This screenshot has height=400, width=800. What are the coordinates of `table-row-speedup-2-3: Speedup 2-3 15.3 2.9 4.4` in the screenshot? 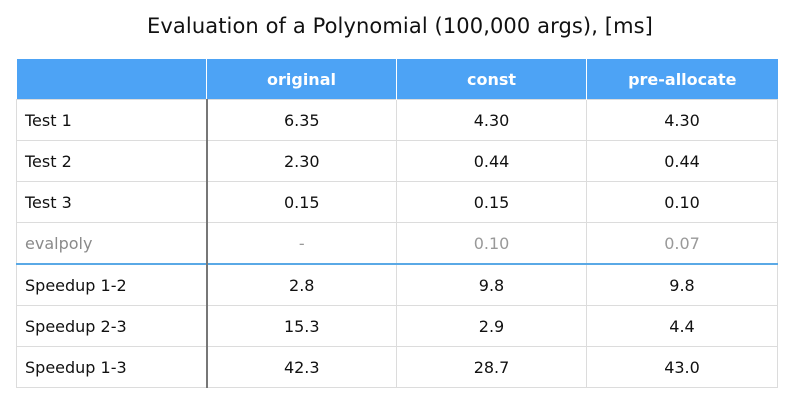 It's located at (397, 326).